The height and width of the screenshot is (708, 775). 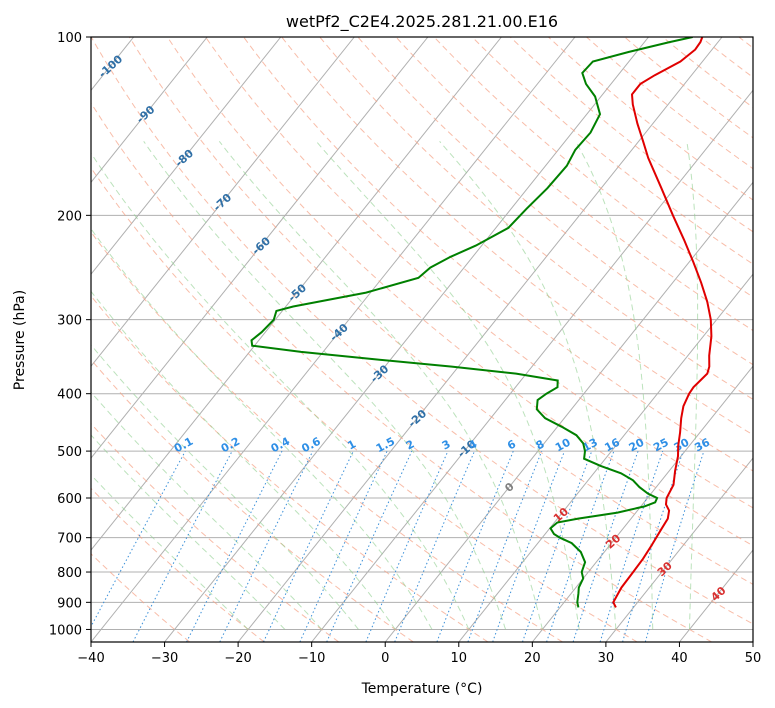 I want to click on x-tick-label: 50, so click(x=753, y=658).